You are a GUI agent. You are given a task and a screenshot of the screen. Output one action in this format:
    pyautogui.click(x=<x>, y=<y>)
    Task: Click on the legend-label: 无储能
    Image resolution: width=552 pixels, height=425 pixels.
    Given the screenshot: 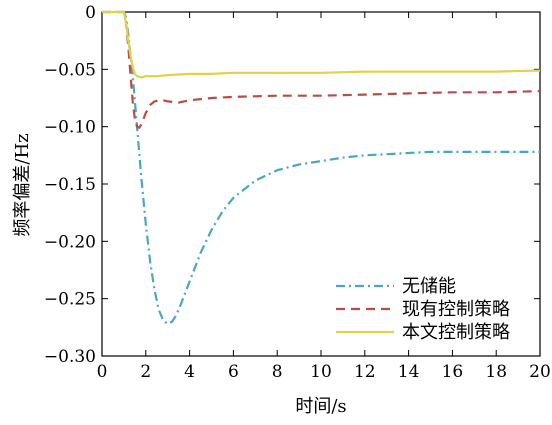 What is the action you would take?
    pyautogui.click(x=429, y=286)
    